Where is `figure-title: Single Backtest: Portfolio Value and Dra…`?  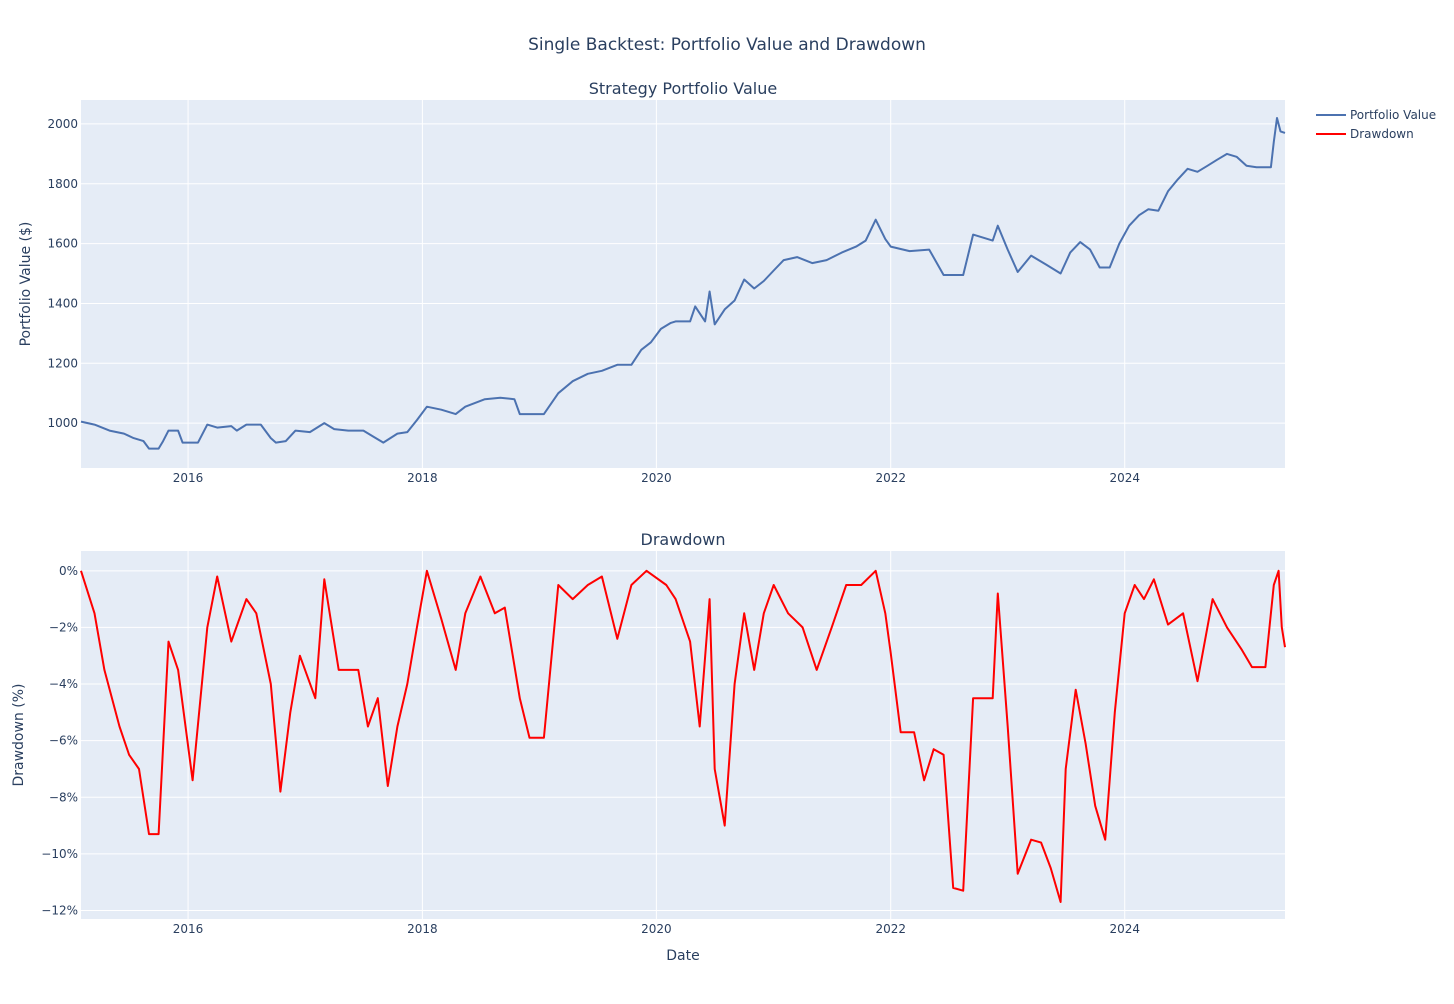 figure-title: Single Backtest: Portfolio Value and Dra… is located at coordinates (727, 45).